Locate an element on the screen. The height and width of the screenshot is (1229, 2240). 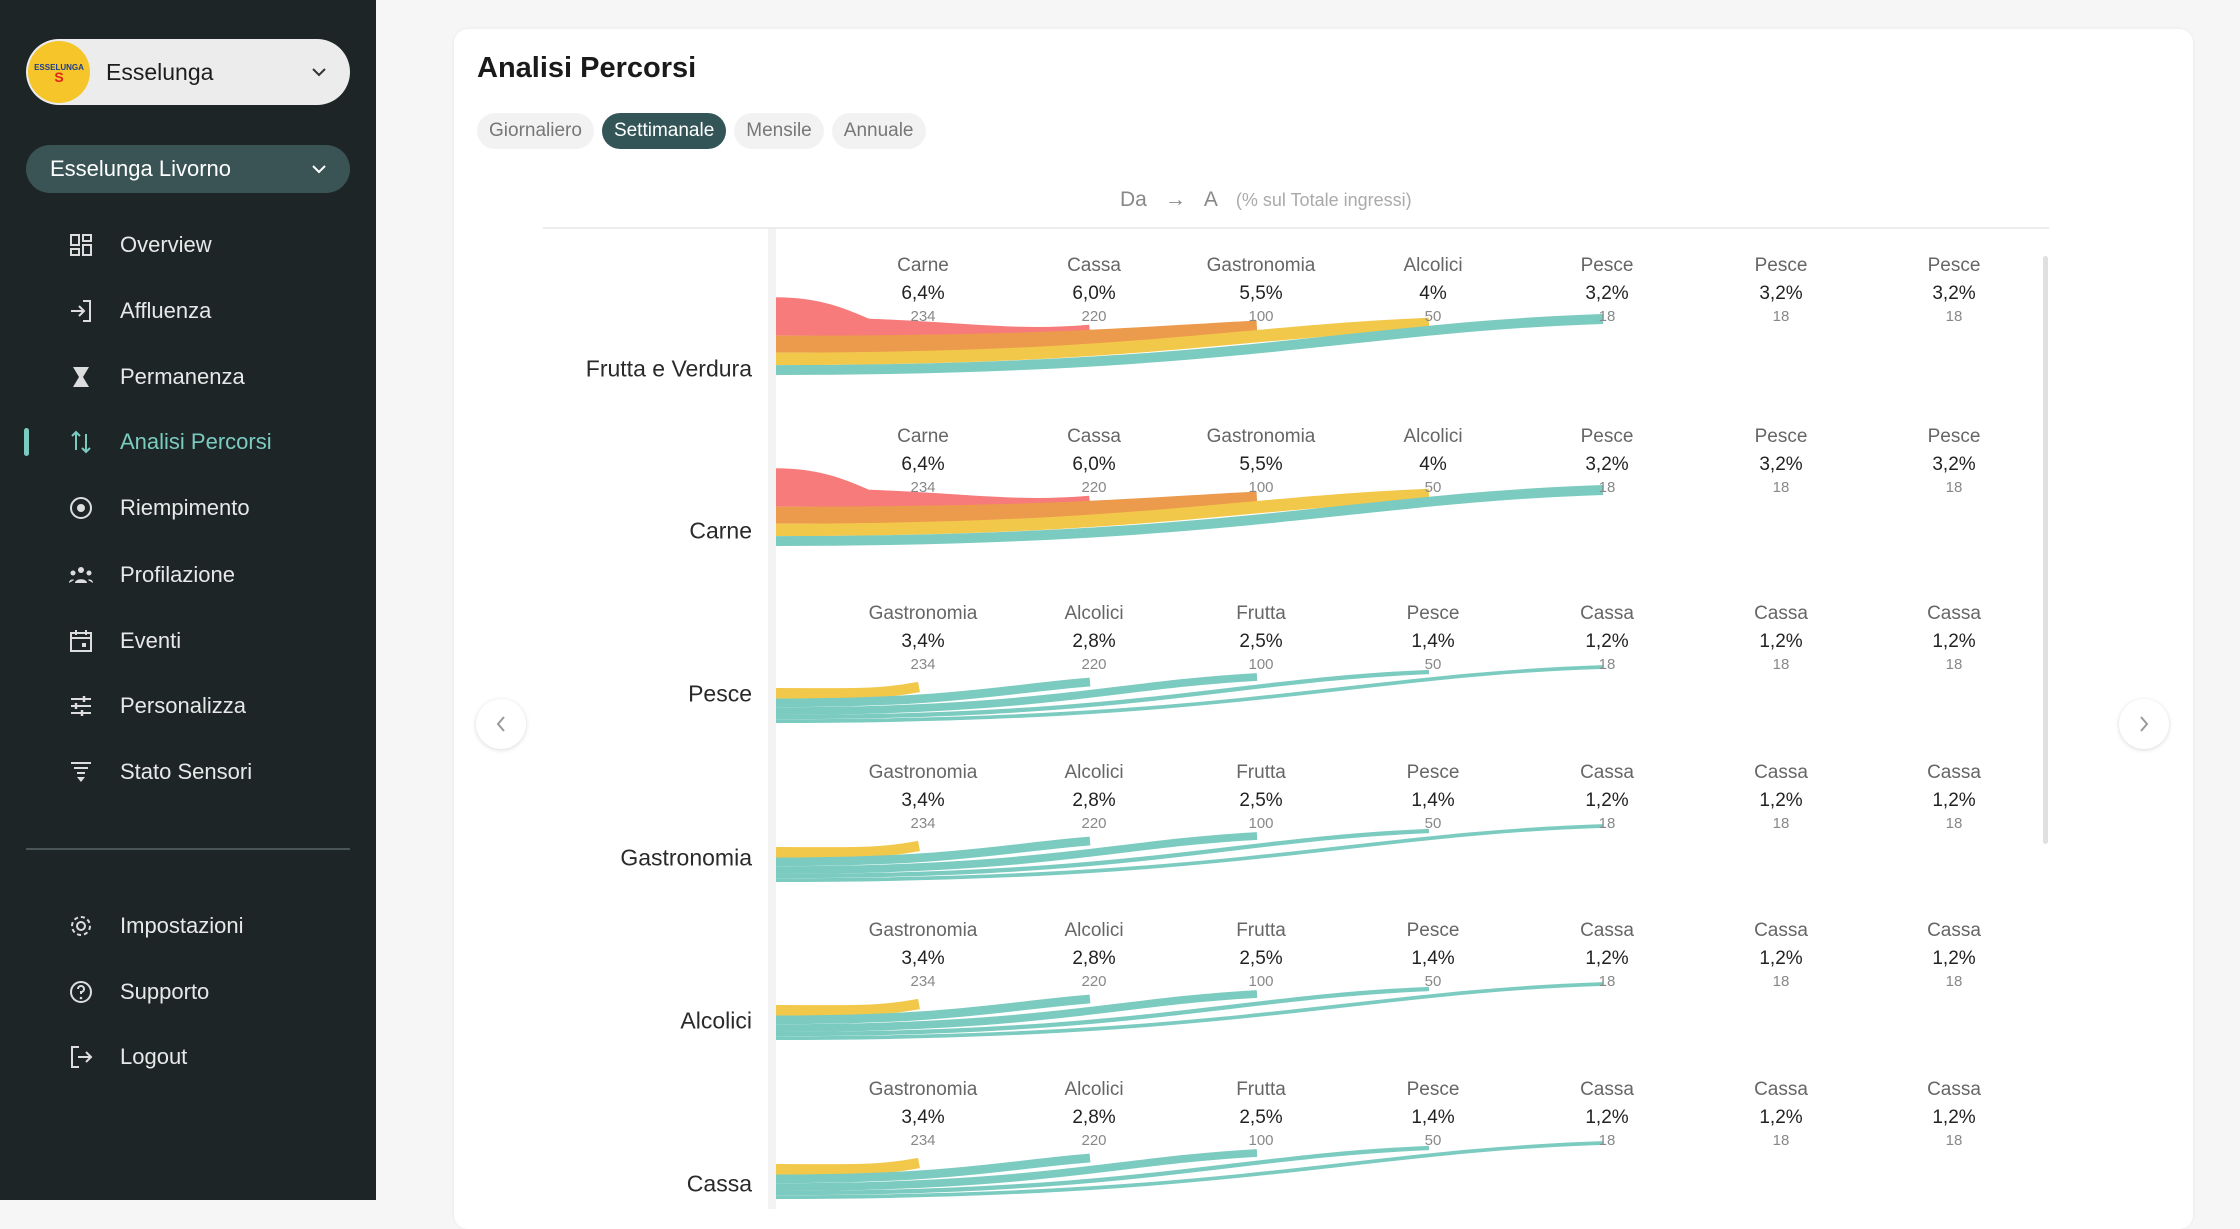
sidebar-item-supporto: Supporto is located at coordinates (188, 992).